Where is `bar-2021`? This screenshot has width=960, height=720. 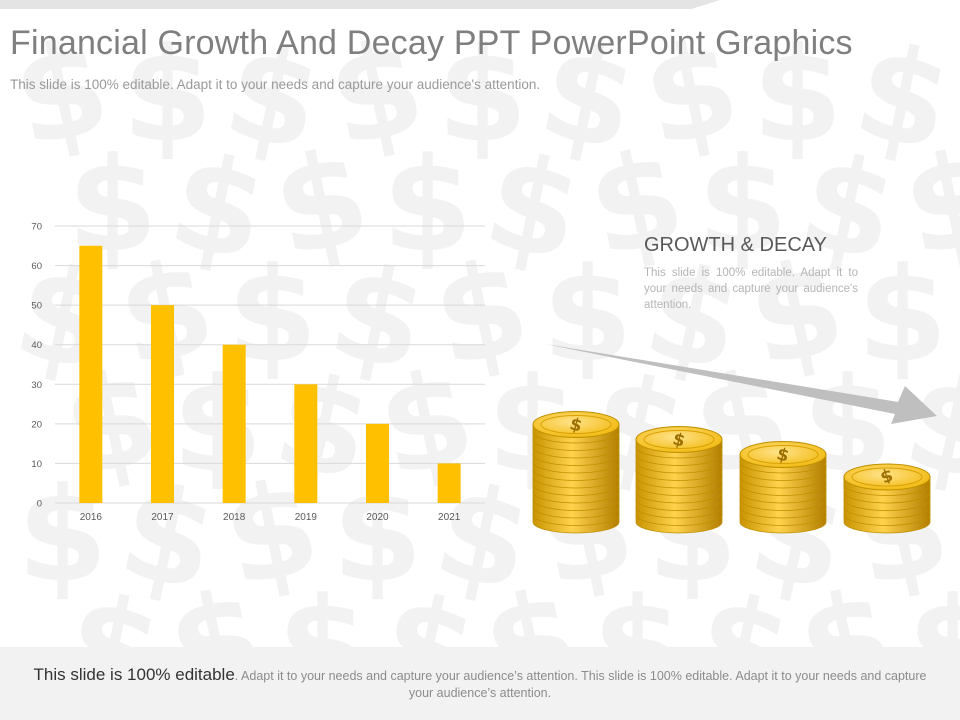 bar-2021 is located at coordinates (449, 483).